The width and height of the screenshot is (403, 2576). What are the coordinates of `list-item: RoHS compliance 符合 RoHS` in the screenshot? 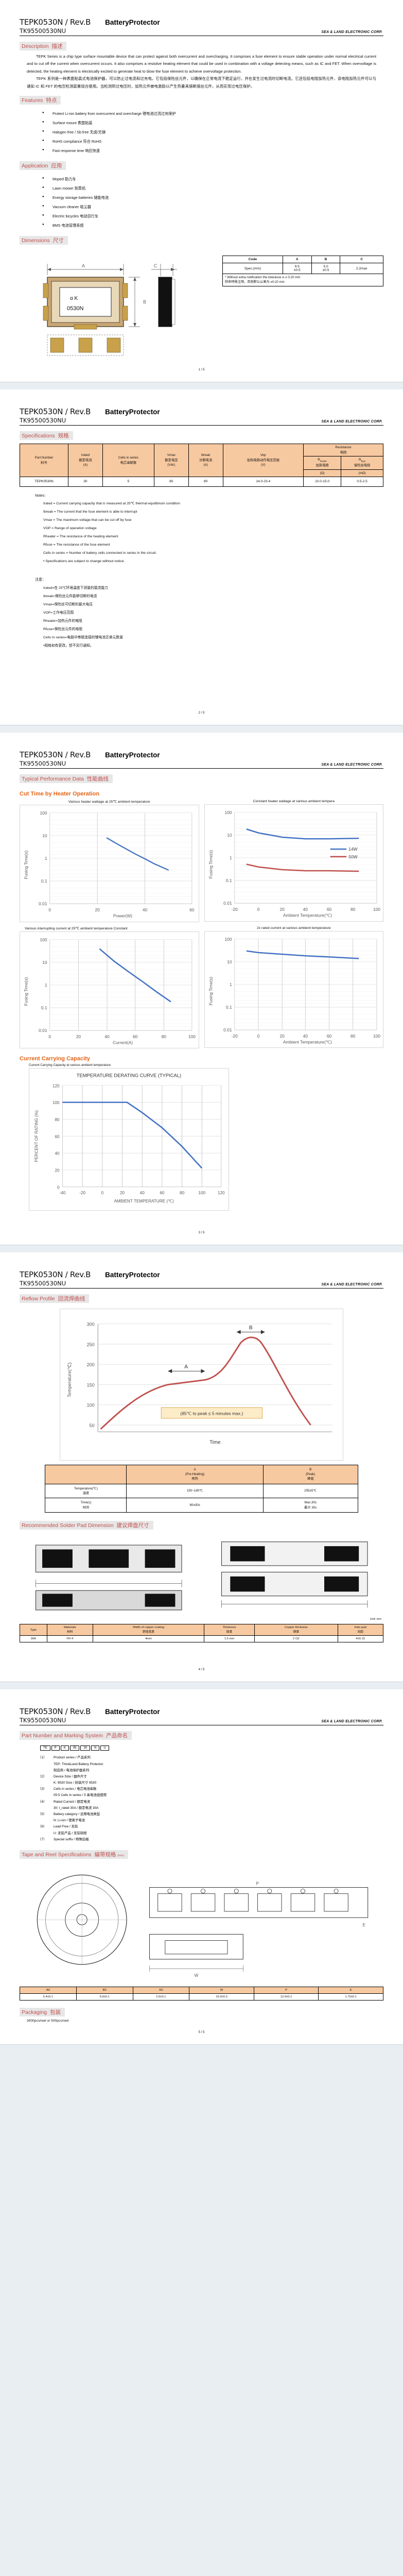 It's located at (213, 141).